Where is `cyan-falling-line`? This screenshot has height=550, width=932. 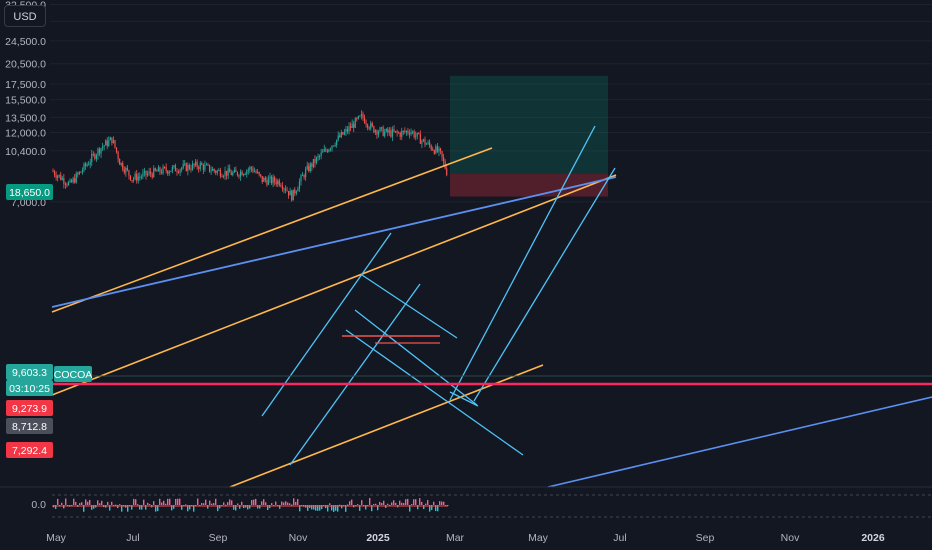
cyan-falling-line is located at coordinates (464, 399).